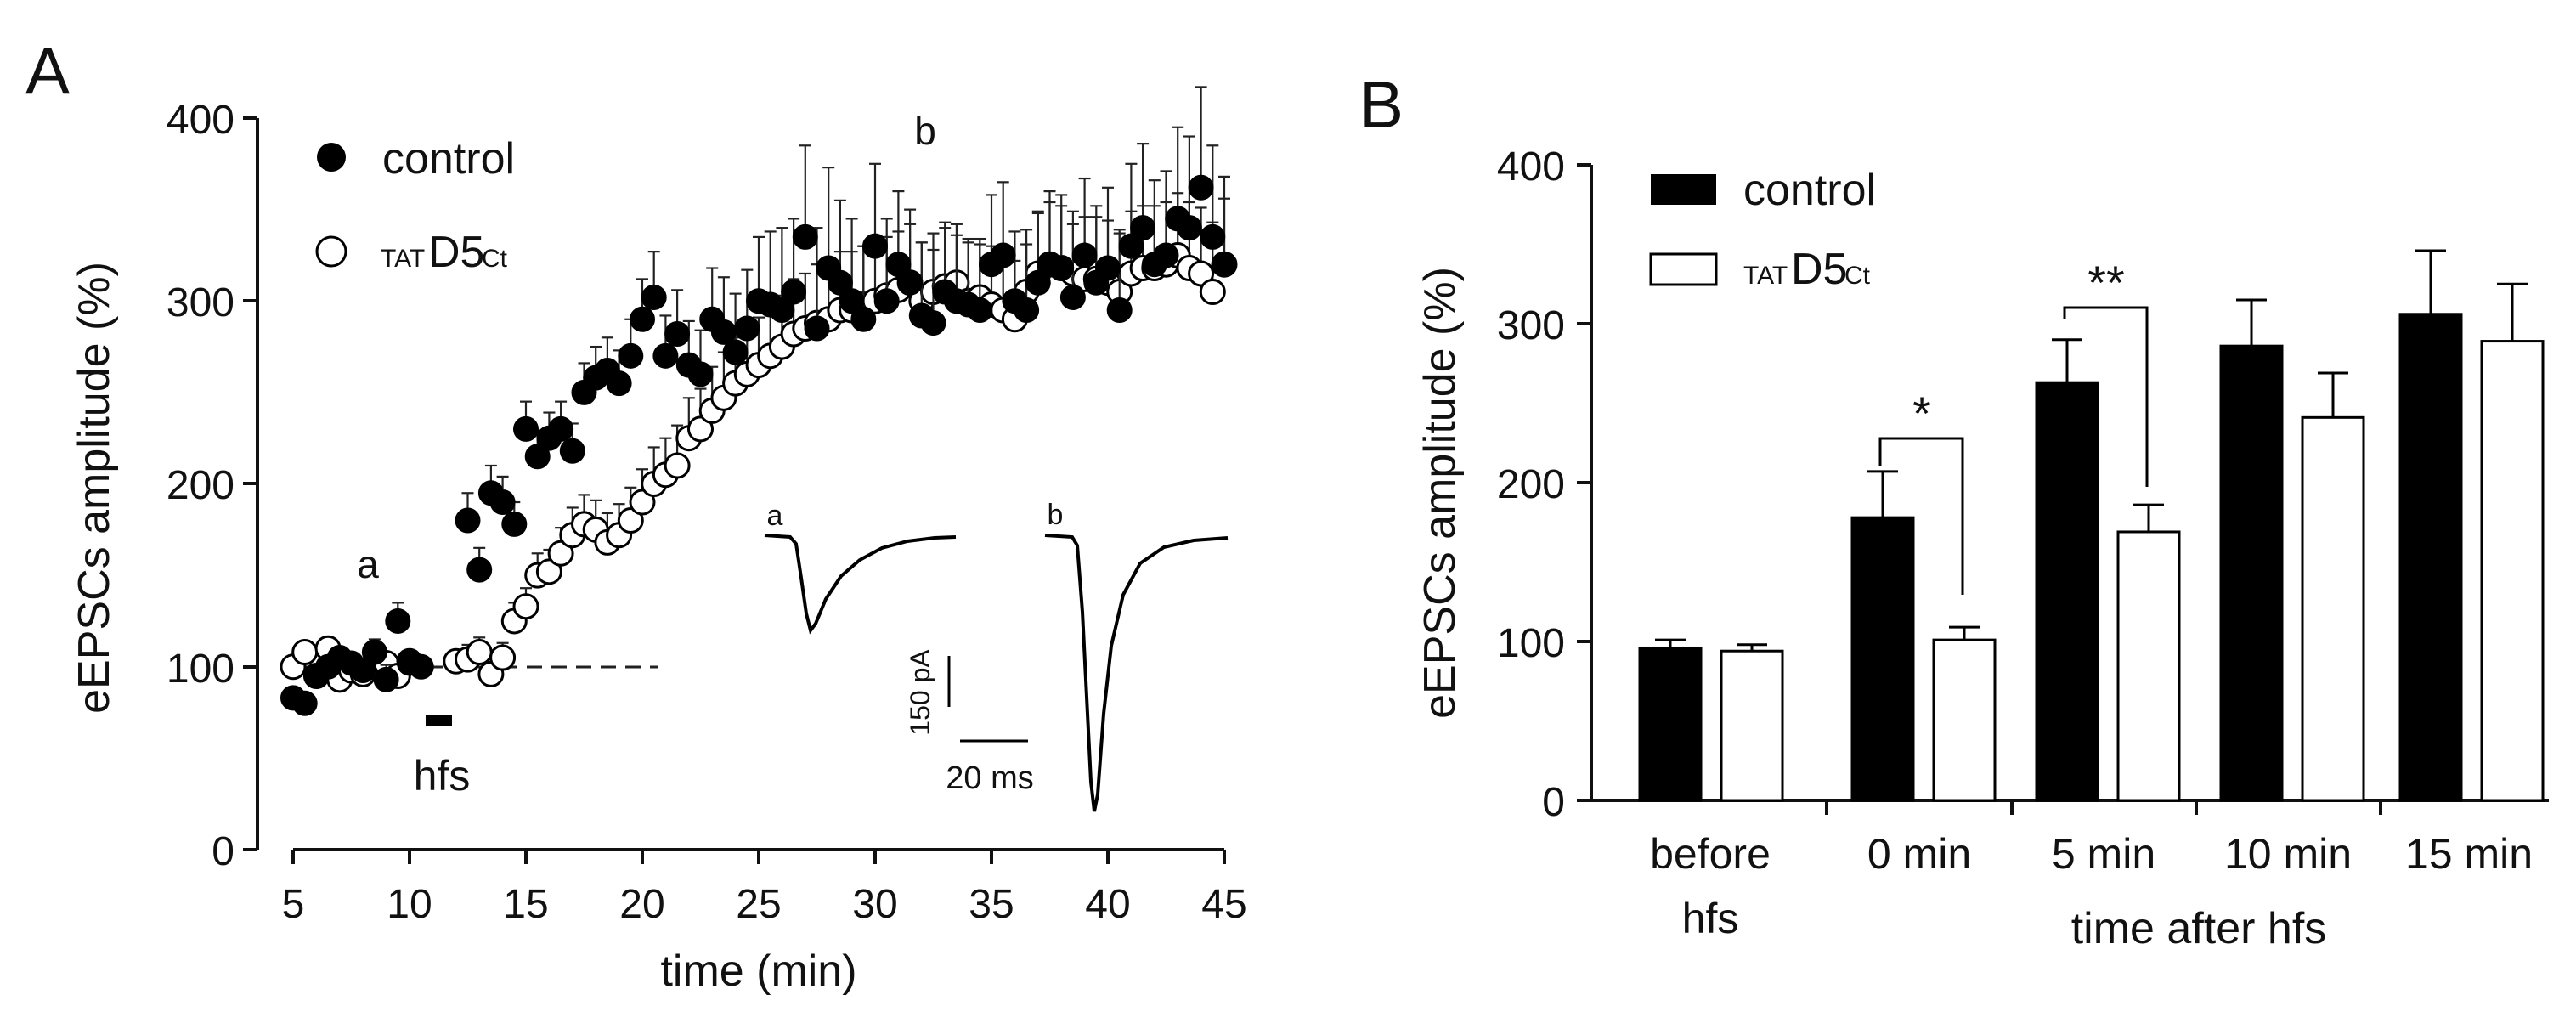 Image resolution: width=2576 pixels, height=1023 pixels. I want to click on panel-a-xtick-10: 10, so click(409, 904).